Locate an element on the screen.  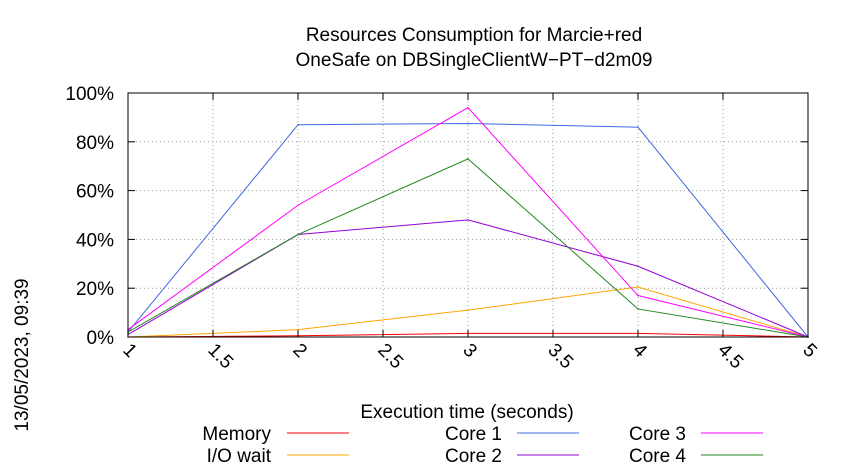
legend-label-core-2: Core 2 is located at coordinates (473, 456).